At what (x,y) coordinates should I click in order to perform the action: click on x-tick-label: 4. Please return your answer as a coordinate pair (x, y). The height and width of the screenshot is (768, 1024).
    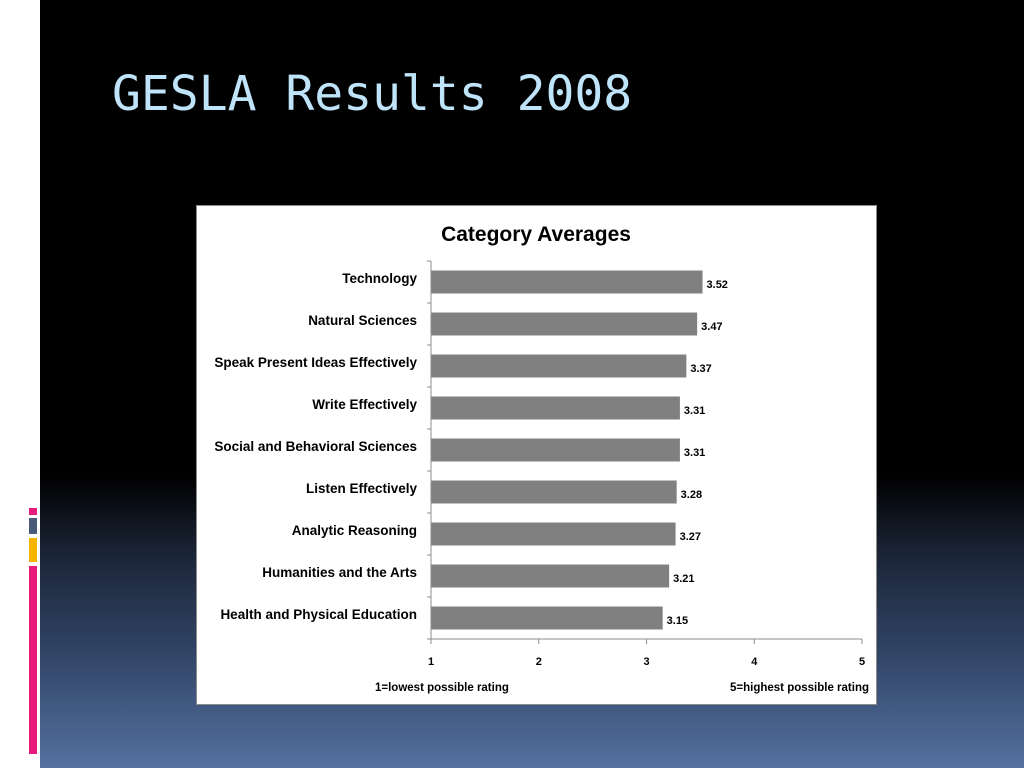
    Looking at the image, I should click on (754, 662).